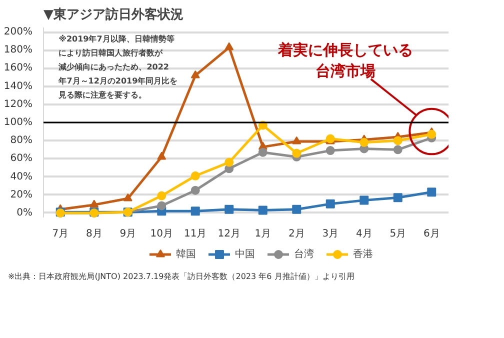  Describe the element at coordinates (431, 234) in the screenshot. I see `x-tick-label: 6月` at that location.